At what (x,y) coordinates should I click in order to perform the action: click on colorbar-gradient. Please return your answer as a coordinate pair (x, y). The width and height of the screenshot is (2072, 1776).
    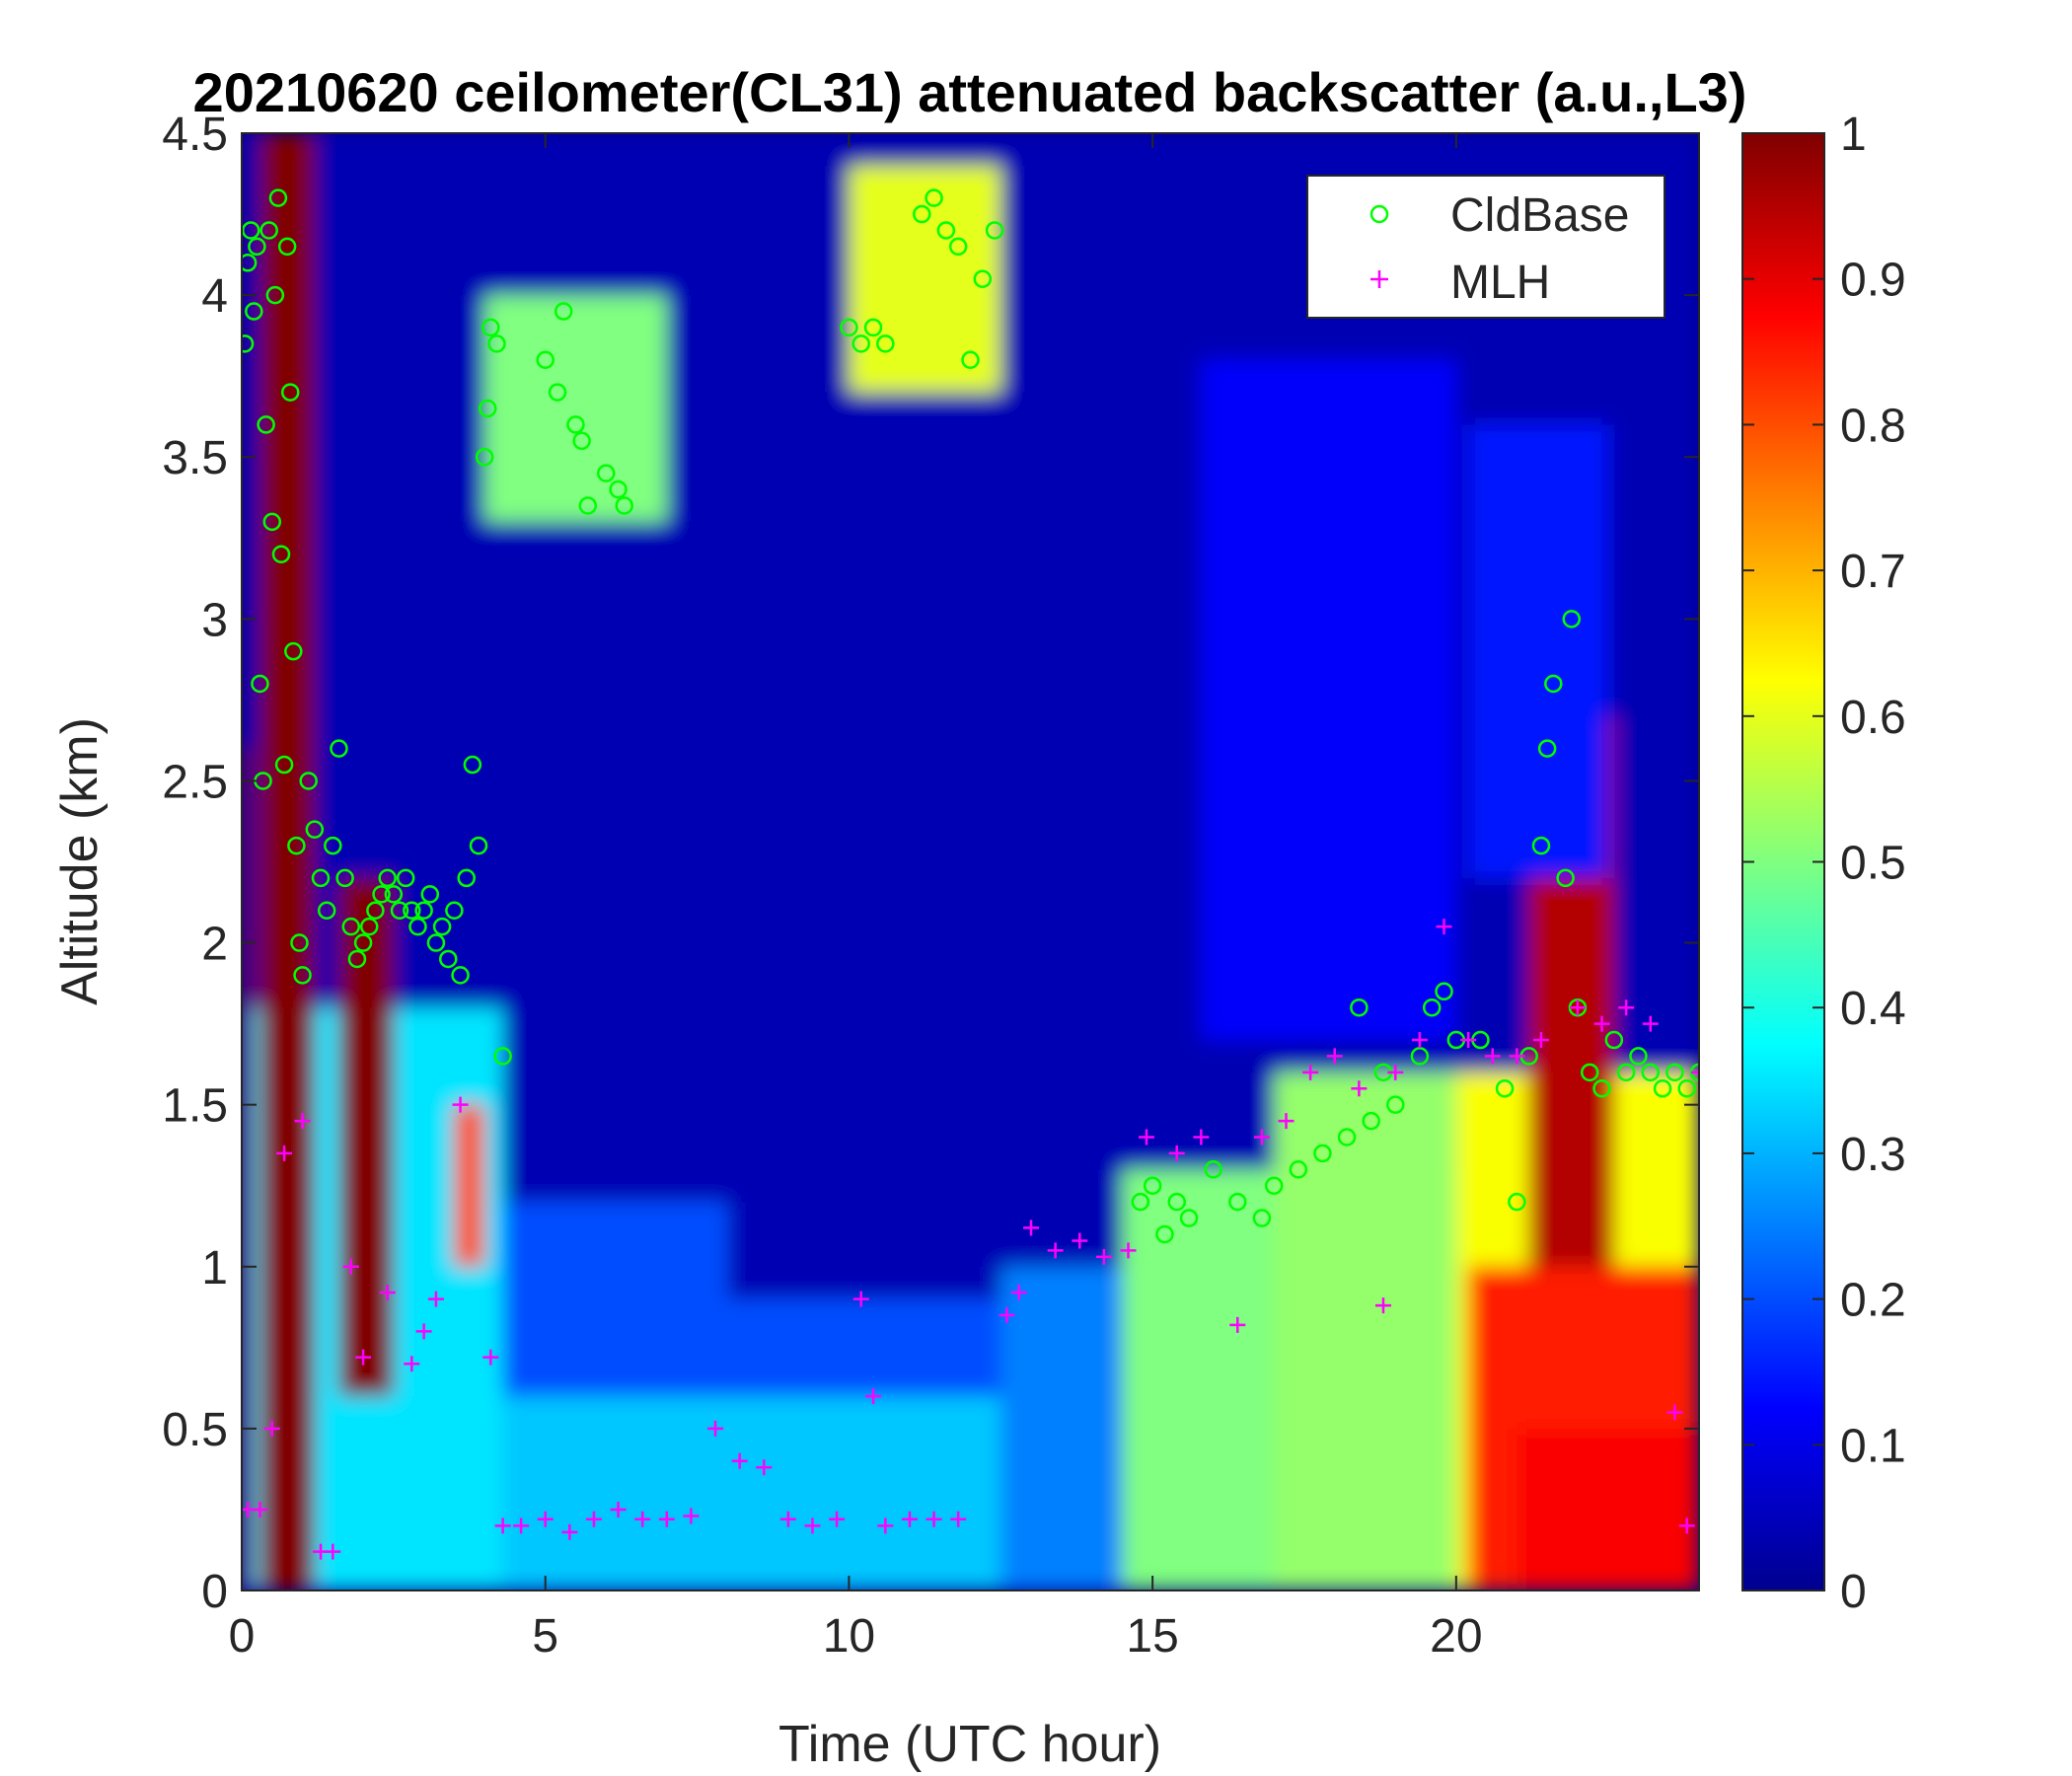
    Looking at the image, I should click on (1783, 862).